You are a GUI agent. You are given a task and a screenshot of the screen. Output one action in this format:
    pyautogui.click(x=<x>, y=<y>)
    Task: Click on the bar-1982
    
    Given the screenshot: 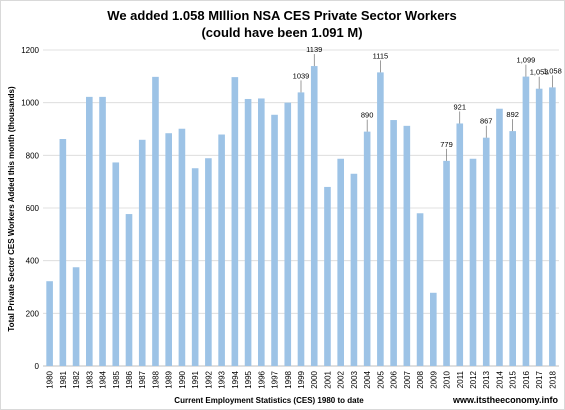 What is the action you would take?
    pyautogui.click(x=76, y=316)
    